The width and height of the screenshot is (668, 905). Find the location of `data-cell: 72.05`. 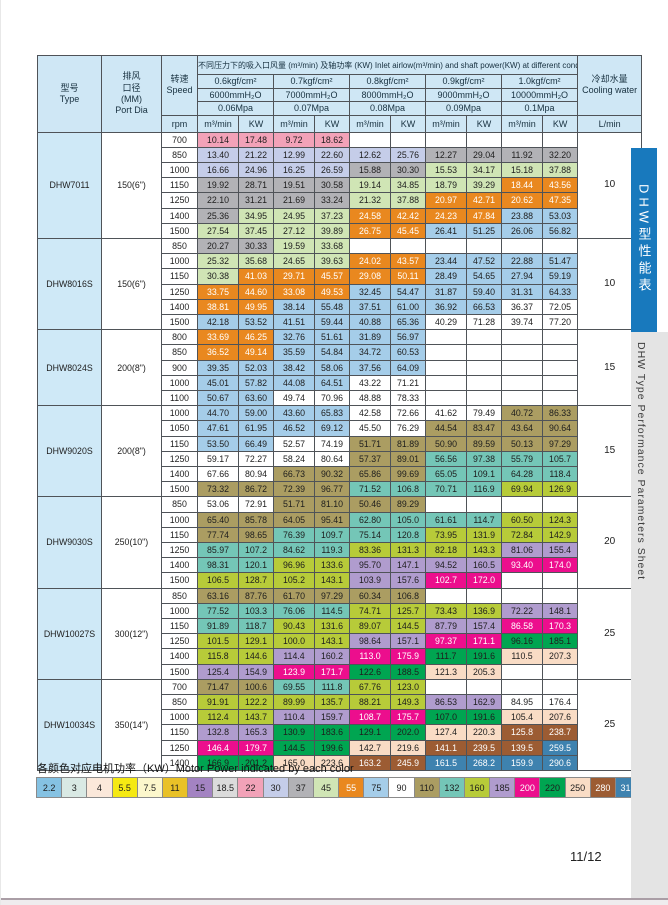

data-cell: 72.05 is located at coordinates (560, 306).